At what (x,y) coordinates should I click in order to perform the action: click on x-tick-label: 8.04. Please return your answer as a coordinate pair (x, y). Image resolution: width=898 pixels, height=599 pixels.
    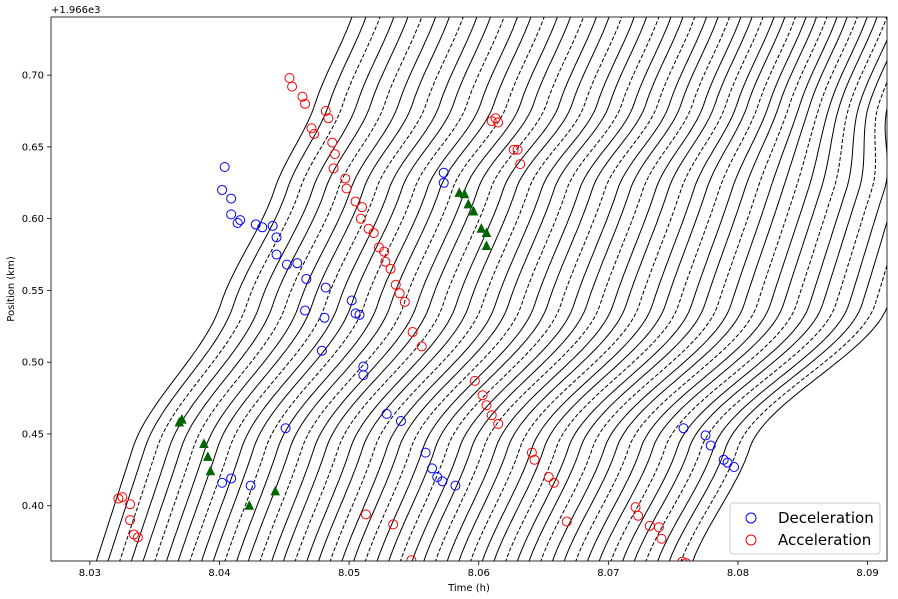
    Looking at the image, I should click on (219, 573).